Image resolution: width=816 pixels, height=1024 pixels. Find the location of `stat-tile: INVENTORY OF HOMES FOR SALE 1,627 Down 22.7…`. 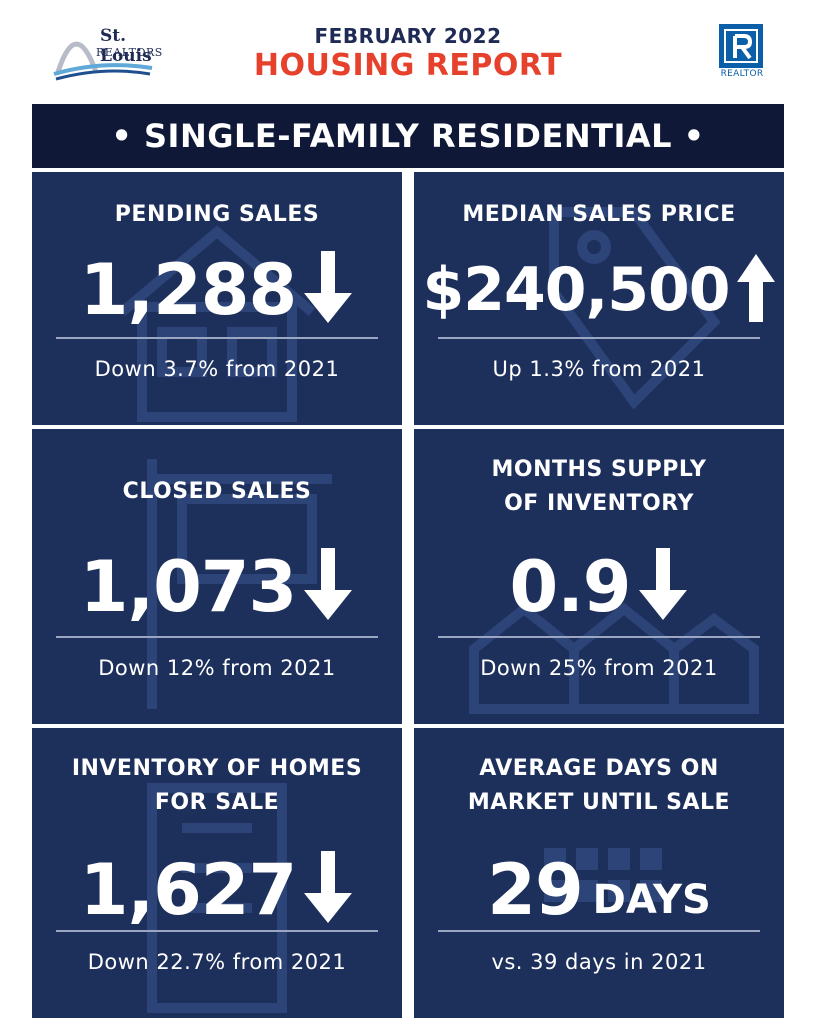

stat-tile: INVENTORY OF HOMES FOR SALE 1,627 Down 22.7… is located at coordinates (217, 873).